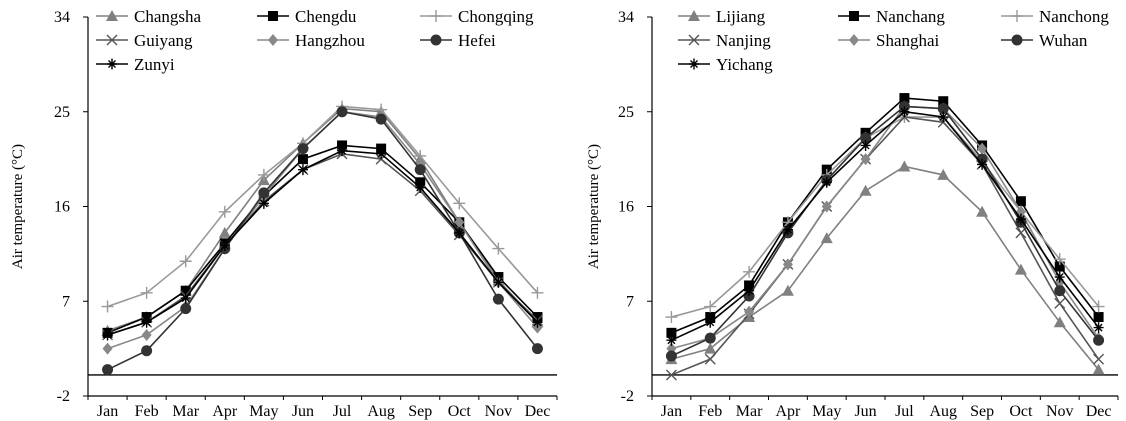  What do you see at coordinates (420, 411) in the screenshot?
I see `x-tick-label: Sep` at bounding box center [420, 411].